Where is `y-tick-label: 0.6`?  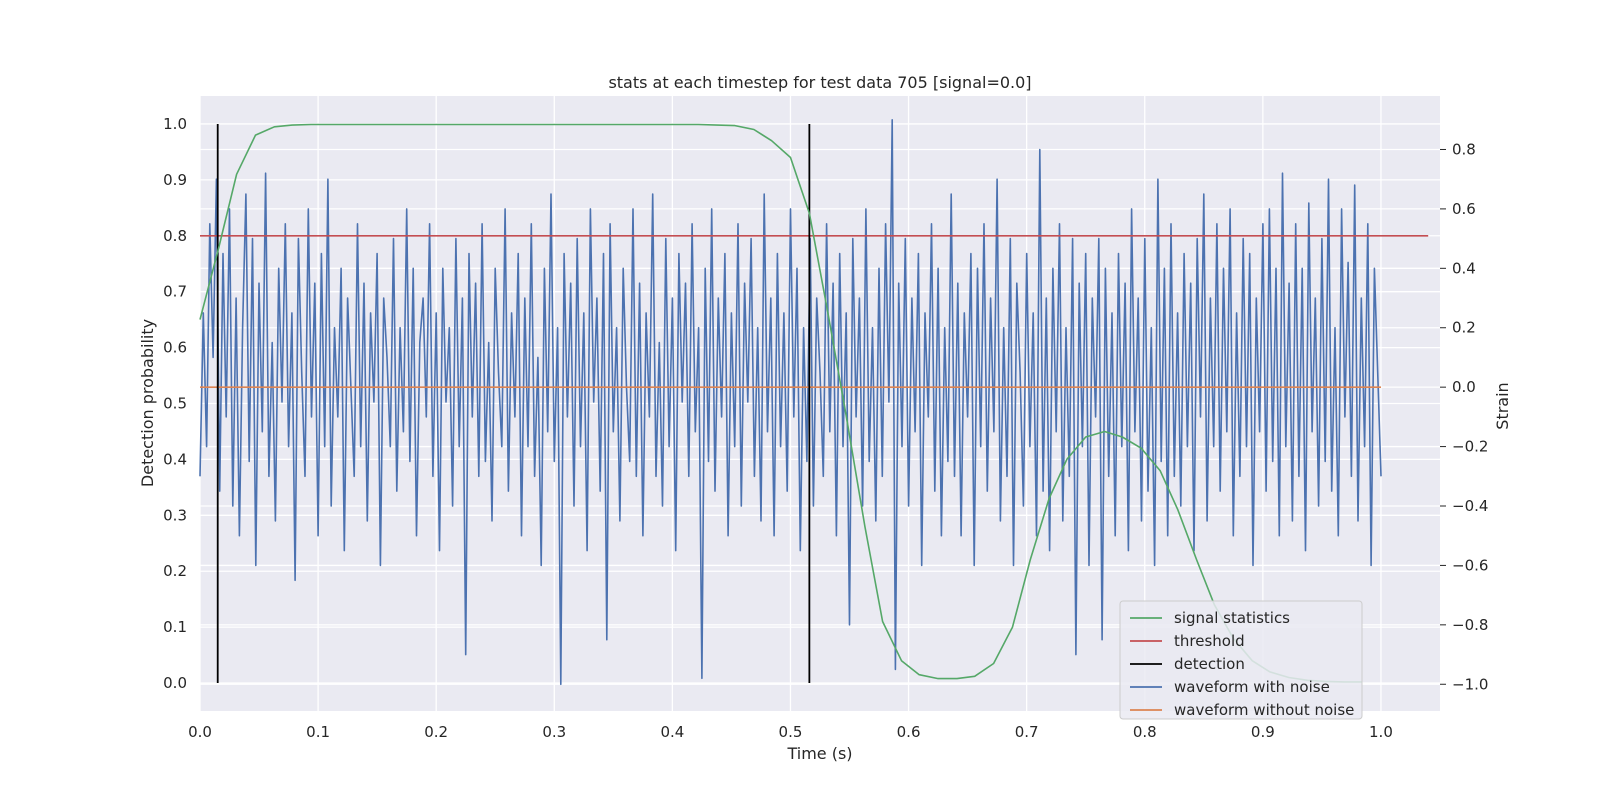 y-tick-label: 0.6 is located at coordinates (175, 348).